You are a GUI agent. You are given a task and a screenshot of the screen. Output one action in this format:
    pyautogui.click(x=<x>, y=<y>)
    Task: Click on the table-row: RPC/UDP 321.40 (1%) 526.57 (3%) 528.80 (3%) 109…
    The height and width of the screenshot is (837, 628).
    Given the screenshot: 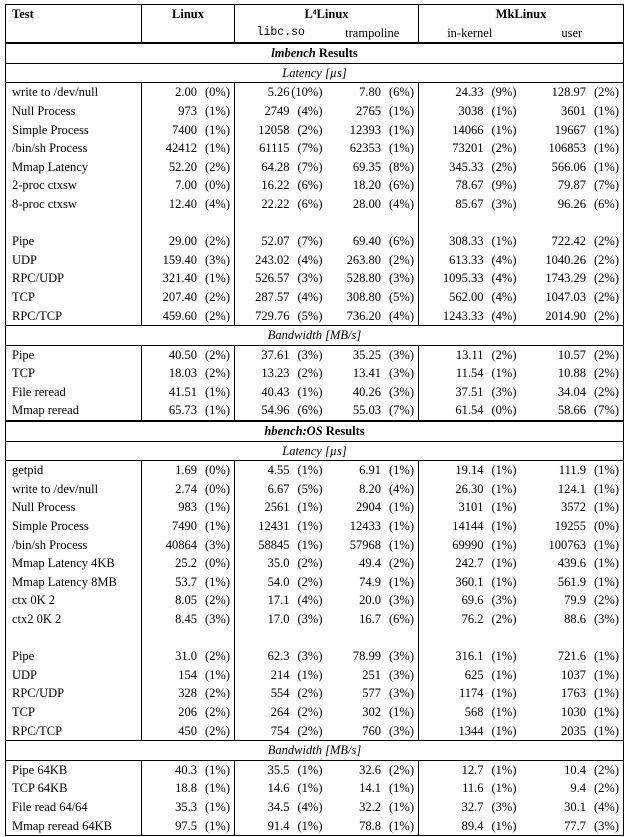 What is the action you would take?
    pyautogui.click(x=314, y=278)
    